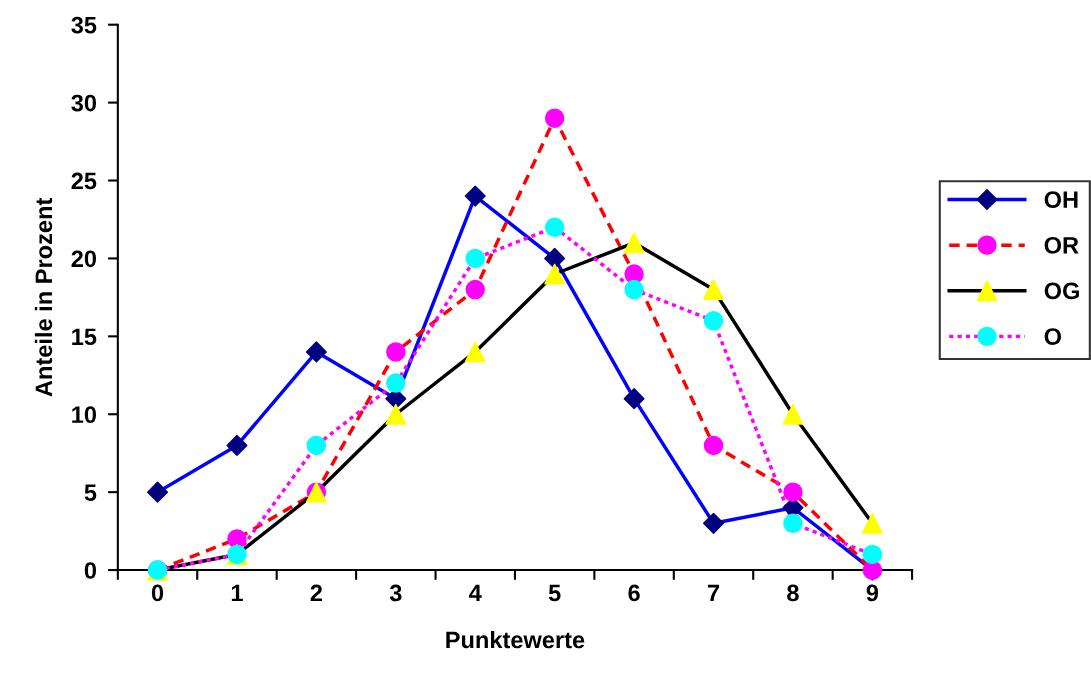 Image resolution: width=1091 pixels, height=686 pixels. Describe the element at coordinates (475, 593) in the screenshot. I see `x-tick-label: 4` at that location.